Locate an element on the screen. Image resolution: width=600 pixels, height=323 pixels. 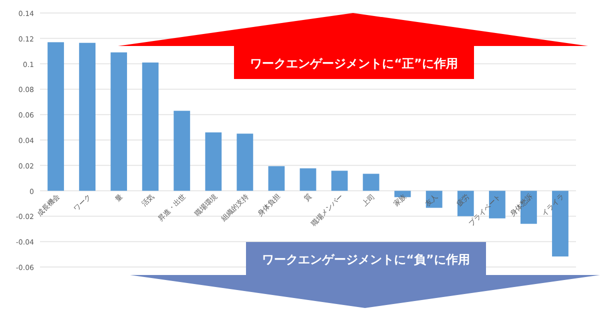
annotation: ワークエンゲージメントに“正”に作用 is located at coordinates (354, 63).